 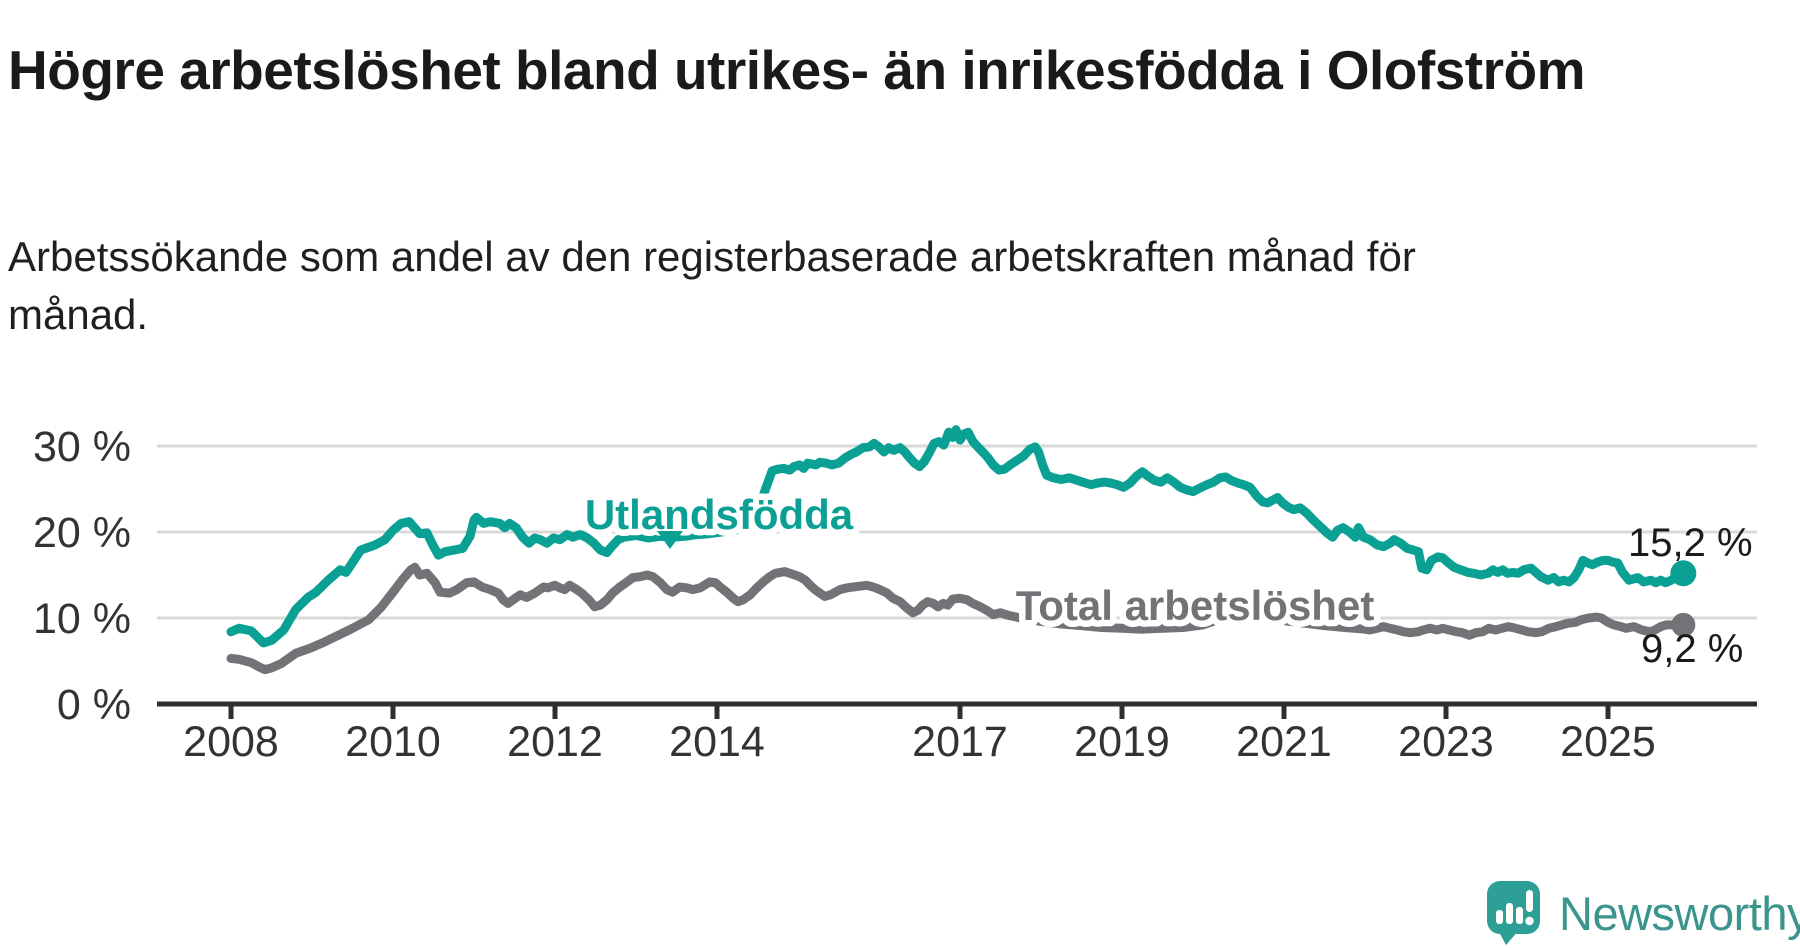 What do you see at coordinates (94, 705) in the screenshot?
I see `y-tick-label: 0 %` at bounding box center [94, 705].